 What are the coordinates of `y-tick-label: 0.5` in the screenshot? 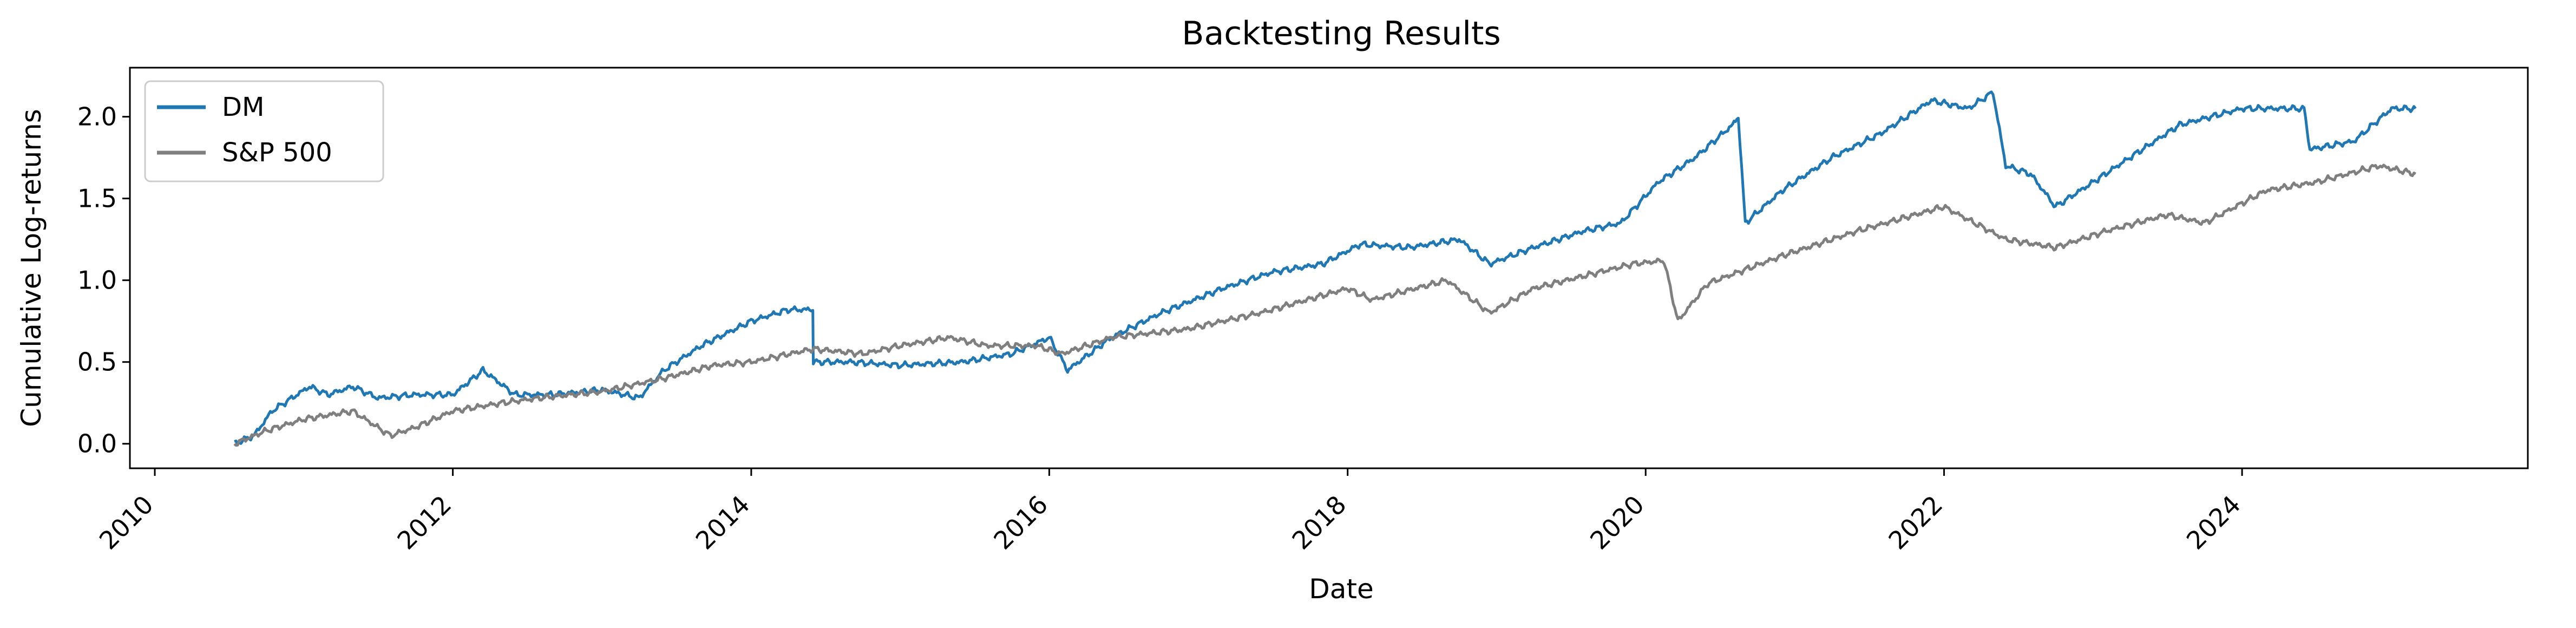 It's located at (97, 362).